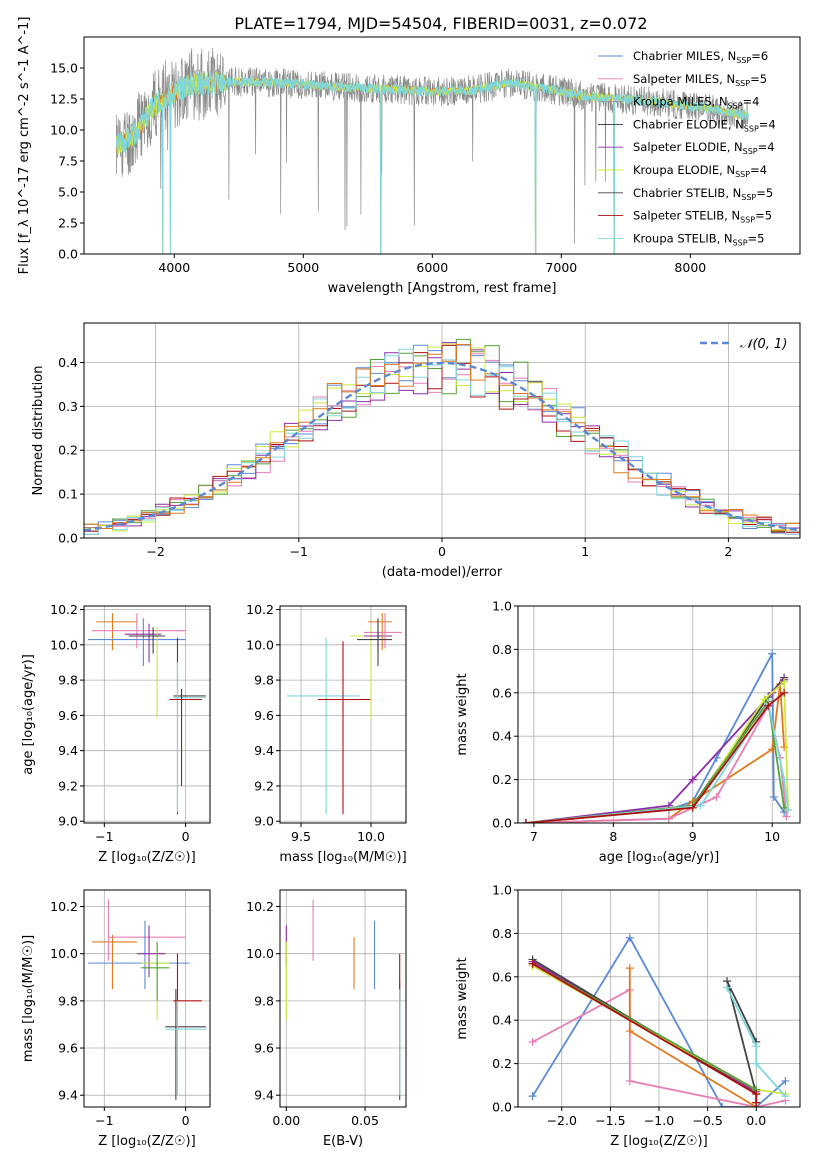 This screenshot has width=819, height=1170. Describe the element at coordinates (534, 836) in the screenshot. I see `x-tick-label: 7` at that location.